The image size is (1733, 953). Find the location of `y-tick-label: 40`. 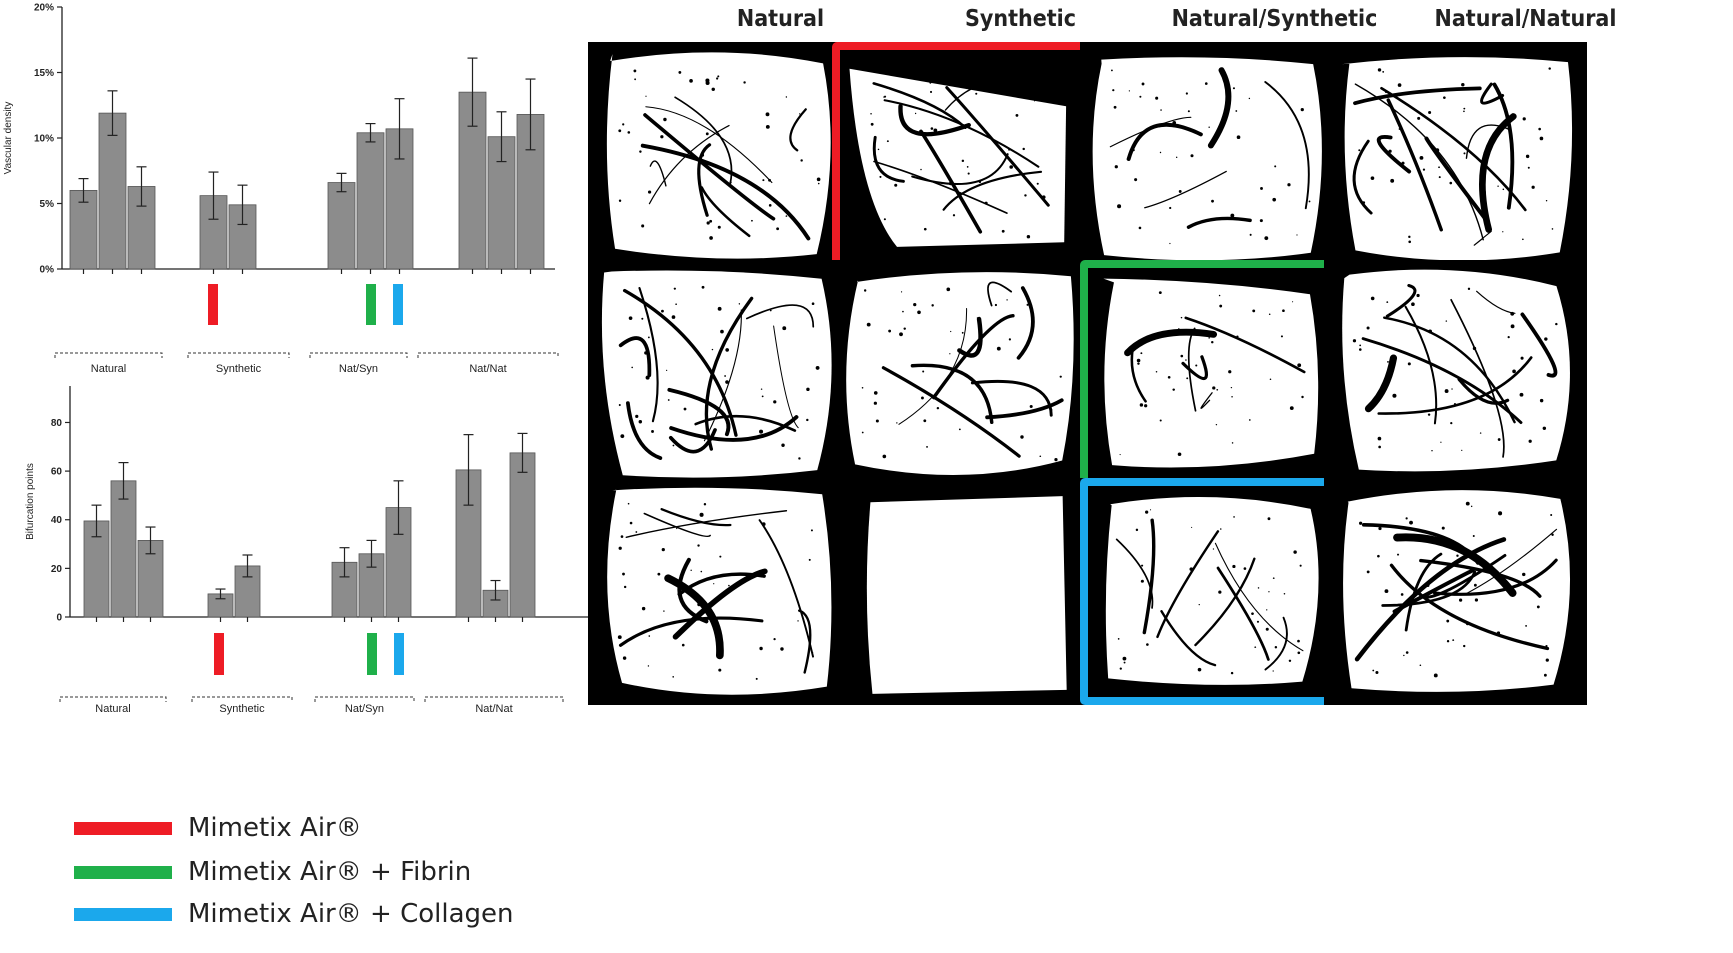

y-tick-label: 40 is located at coordinates (57, 520).